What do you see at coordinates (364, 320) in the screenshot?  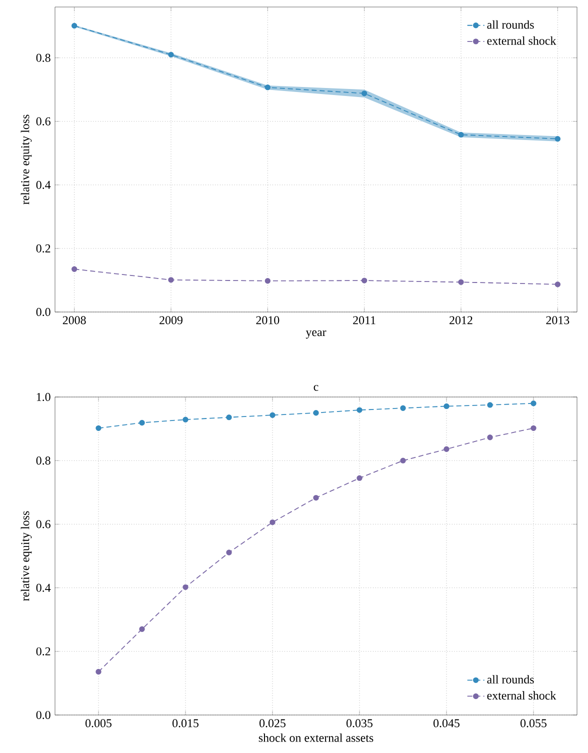 I see `x-tick-label: 2011` at bounding box center [364, 320].